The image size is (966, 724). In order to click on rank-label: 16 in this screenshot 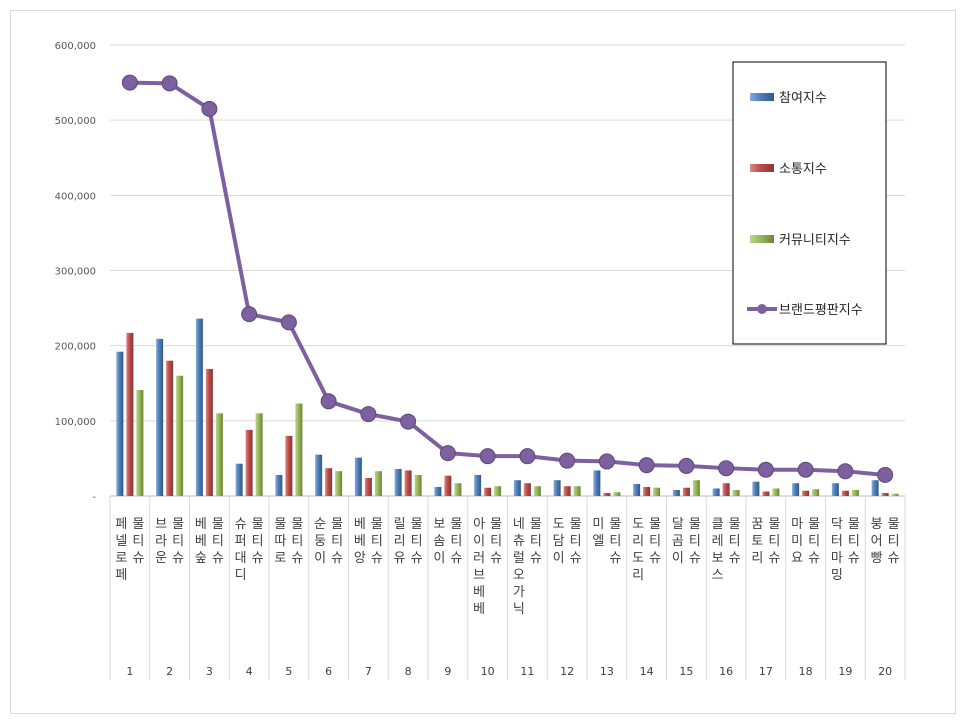, I will do `click(726, 671)`.